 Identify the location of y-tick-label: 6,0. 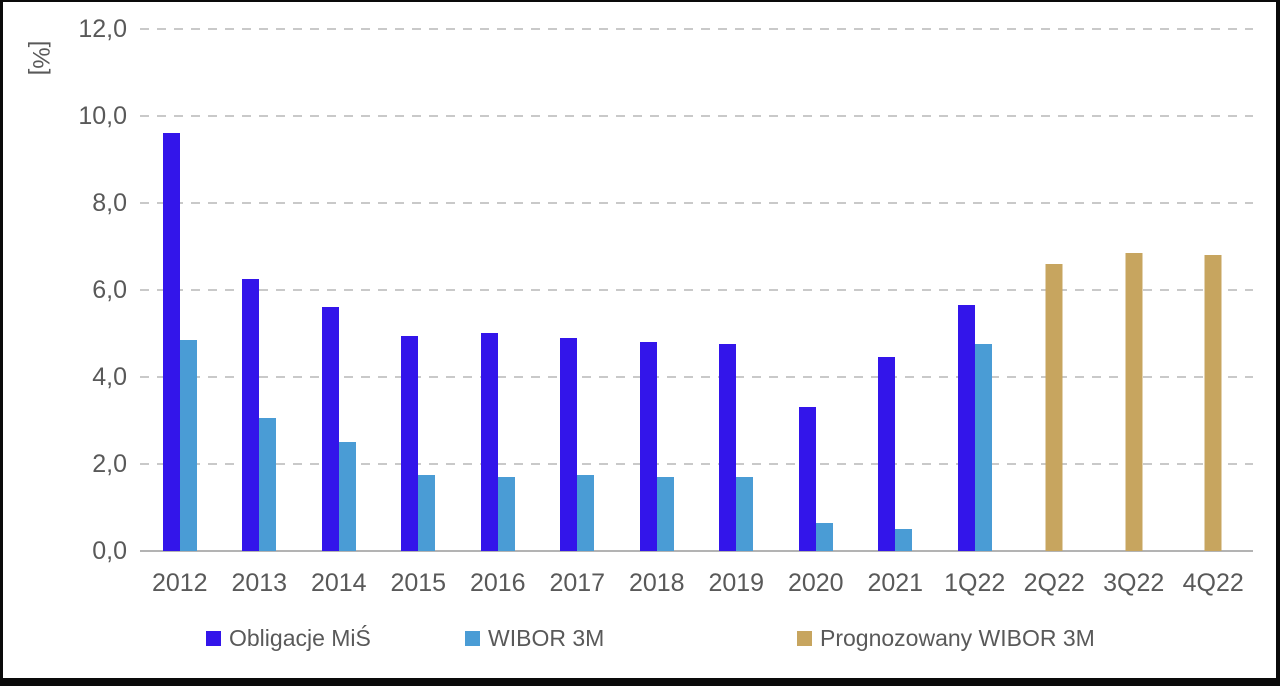
(109, 290).